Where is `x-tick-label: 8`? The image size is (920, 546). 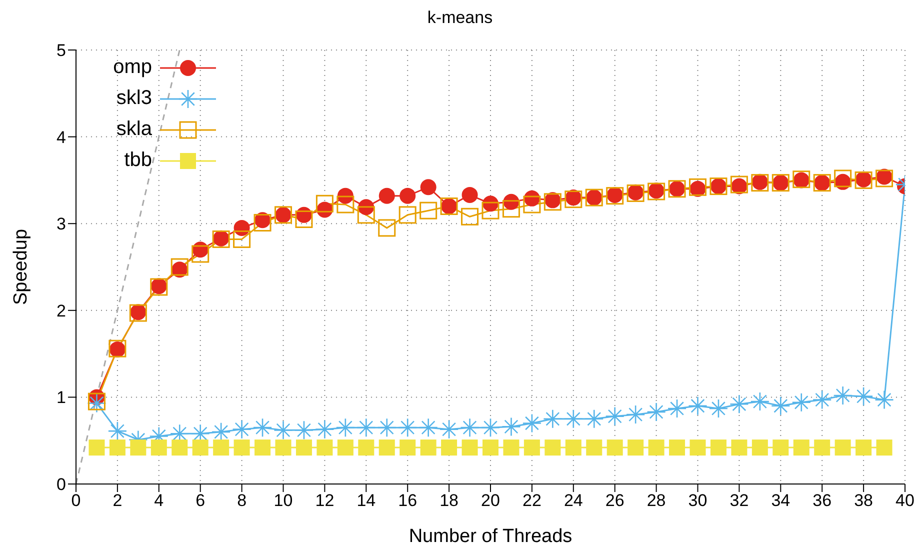 x-tick-label: 8 is located at coordinates (242, 500).